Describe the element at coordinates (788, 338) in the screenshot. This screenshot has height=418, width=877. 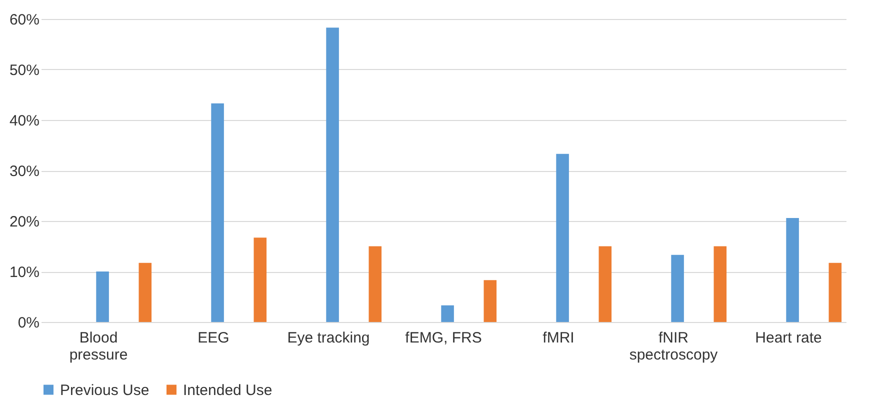
I see `x-tick-label: Heart rate` at that location.